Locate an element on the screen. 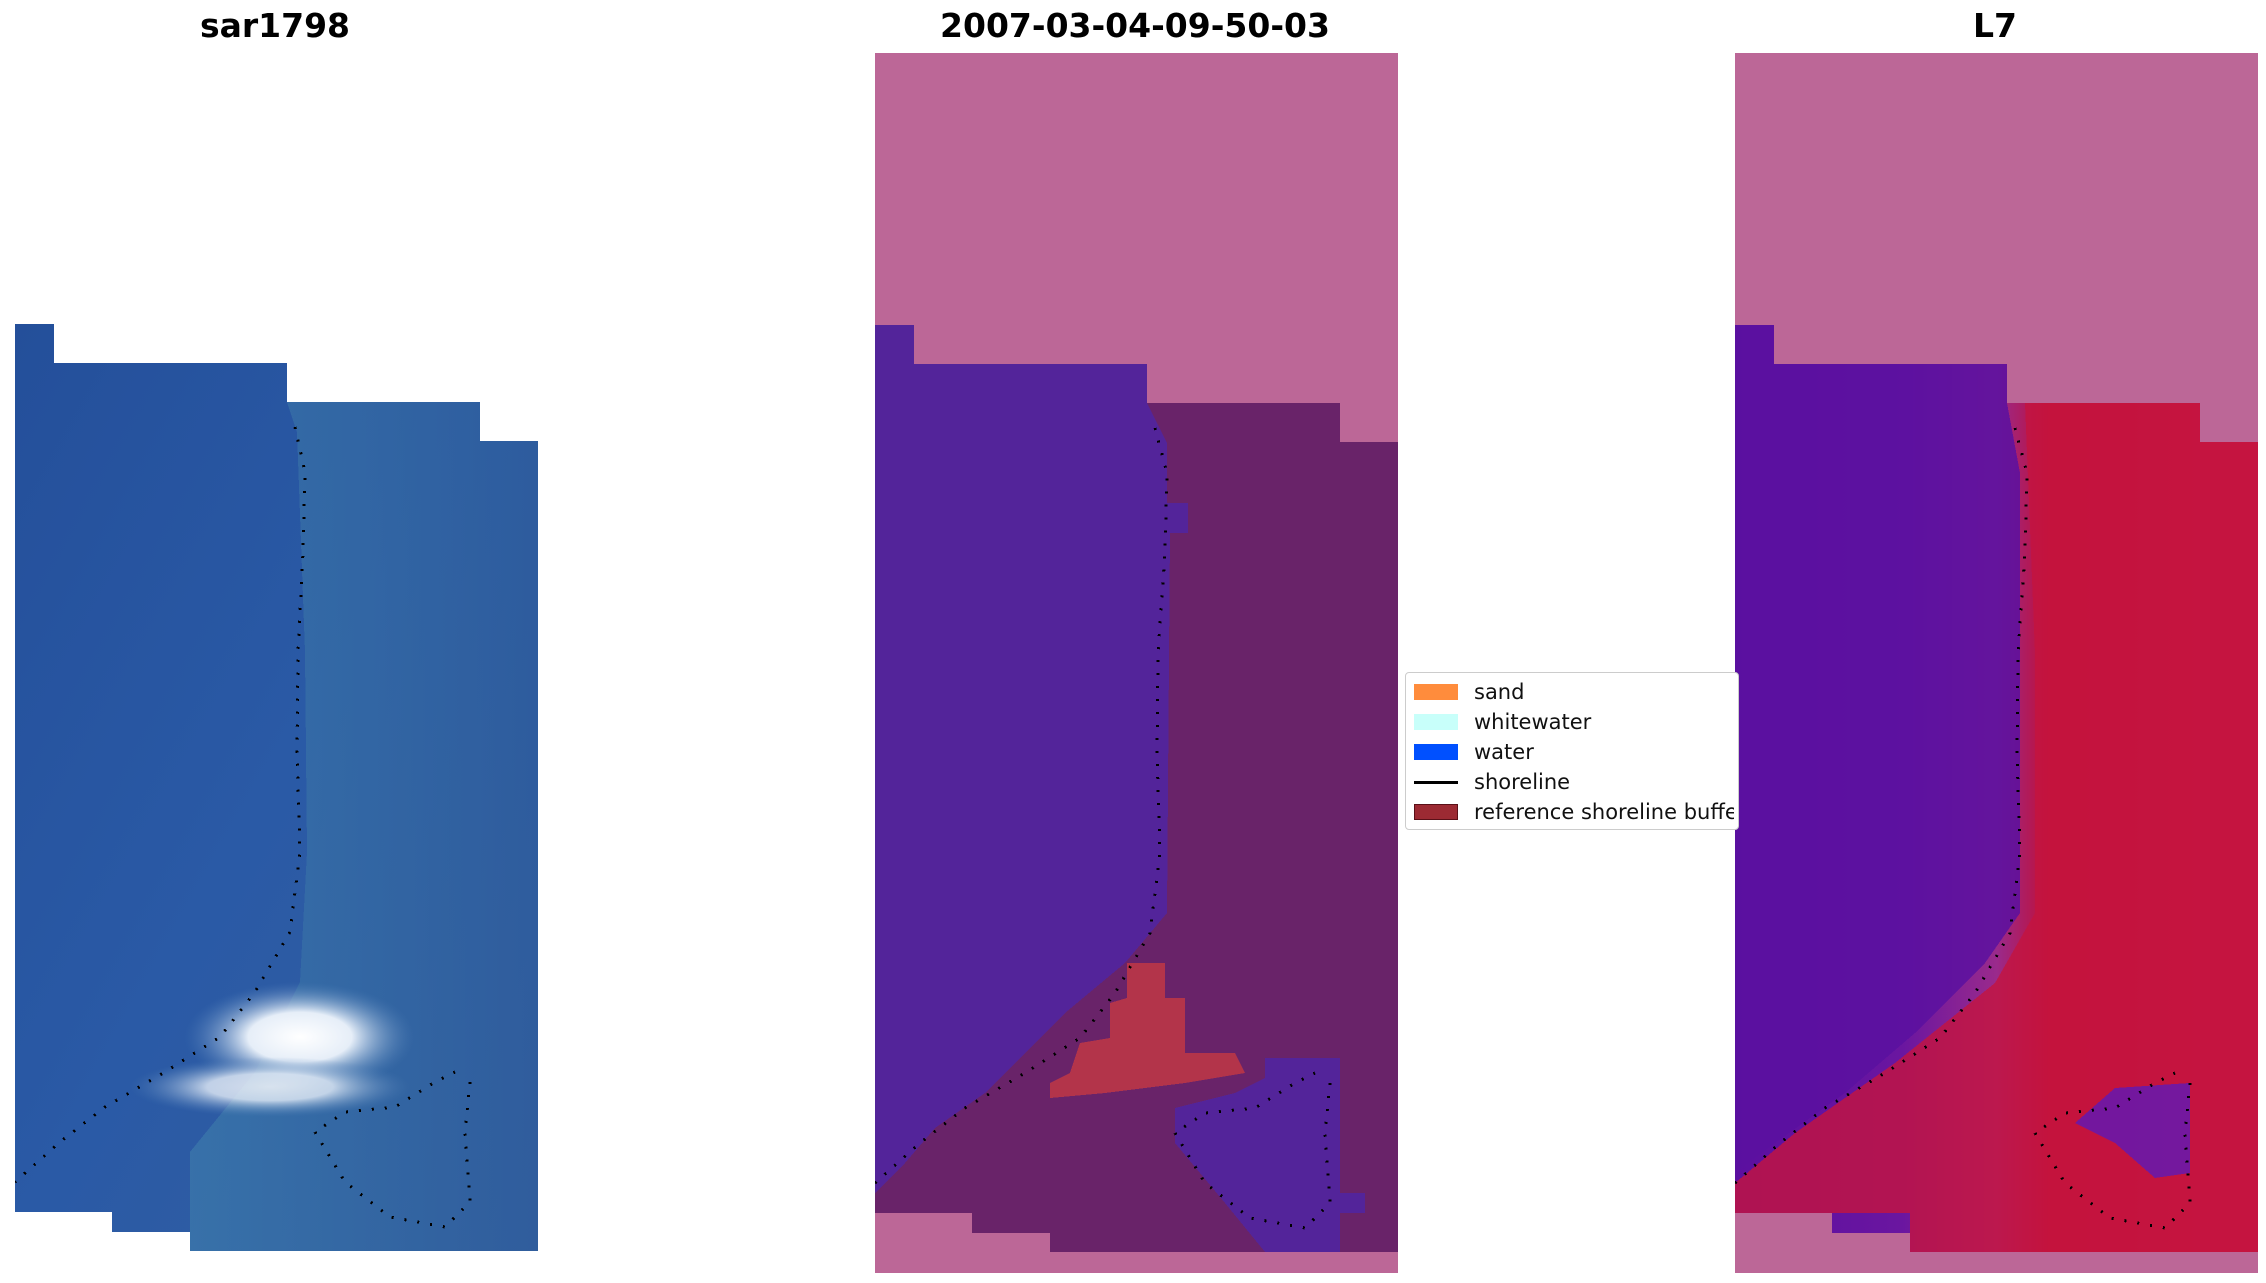  l7-water-pocket is located at coordinates (2132, 1130).